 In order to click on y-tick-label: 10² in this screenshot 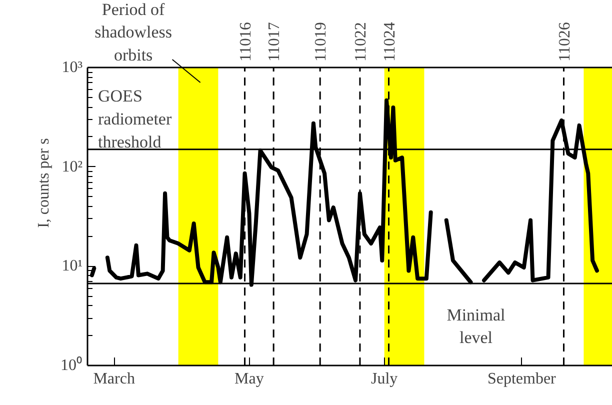, I will do `click(72, 167)`.